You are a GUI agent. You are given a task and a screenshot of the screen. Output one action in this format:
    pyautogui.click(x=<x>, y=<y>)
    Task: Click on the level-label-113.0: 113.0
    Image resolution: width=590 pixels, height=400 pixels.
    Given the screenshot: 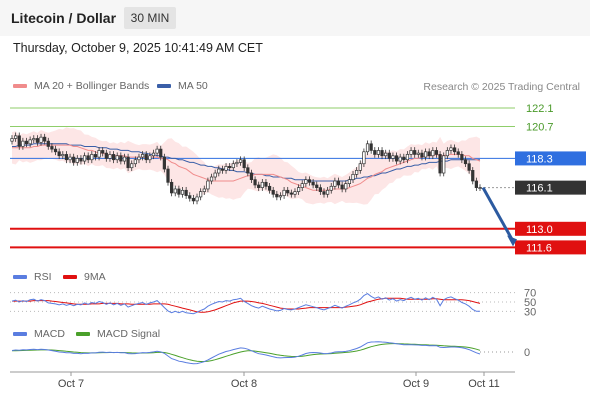 What is the action you would take?
    pyautogui.click(x=539, y=230)
    